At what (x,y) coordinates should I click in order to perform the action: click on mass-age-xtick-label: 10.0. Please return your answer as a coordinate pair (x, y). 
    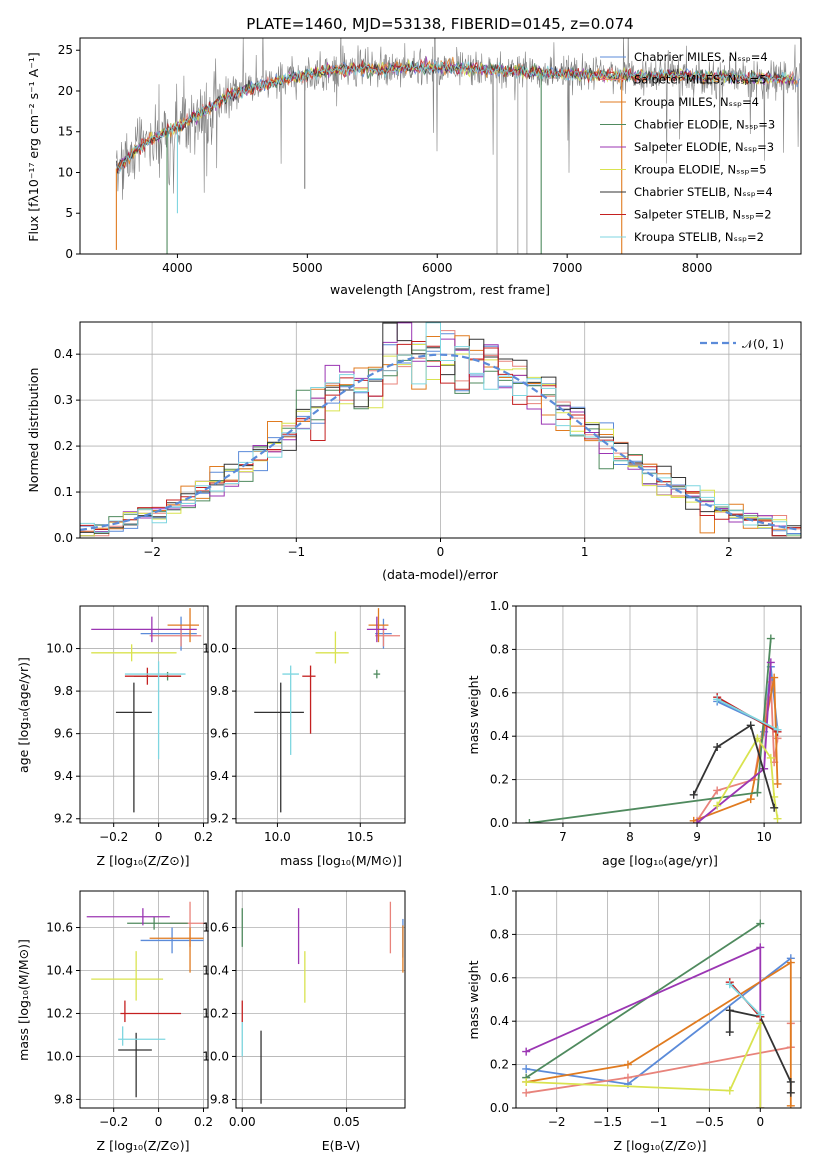
    Looking at the image, I should click on (277, 837).